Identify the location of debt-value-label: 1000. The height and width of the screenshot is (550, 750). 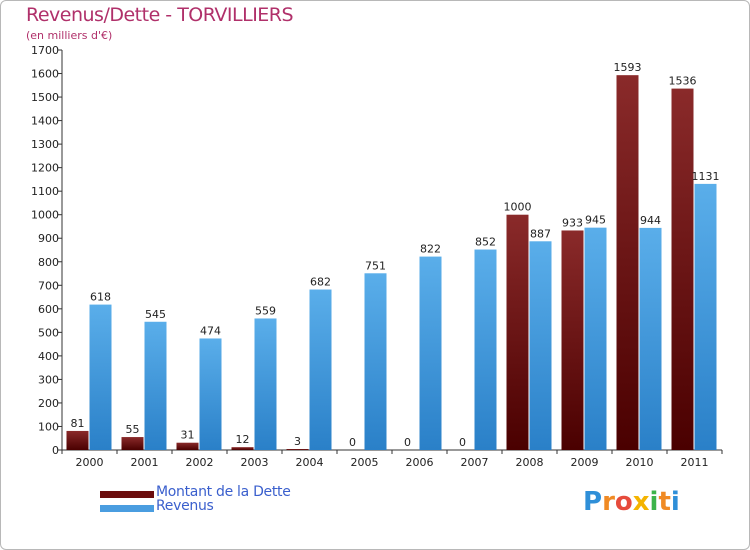
(518, 207).